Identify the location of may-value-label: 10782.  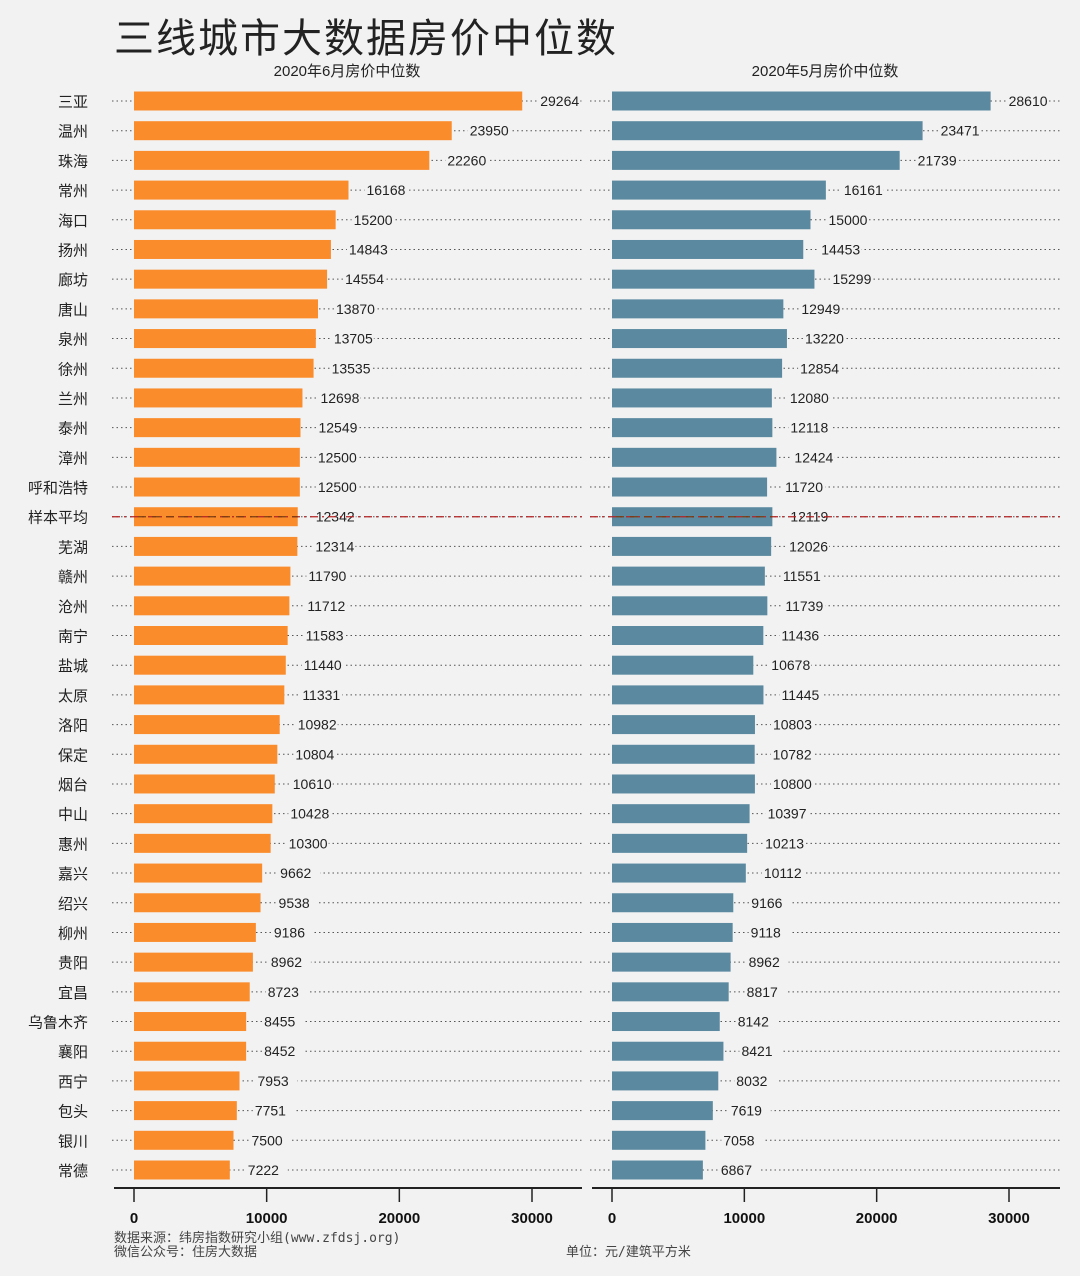
(792, 754).